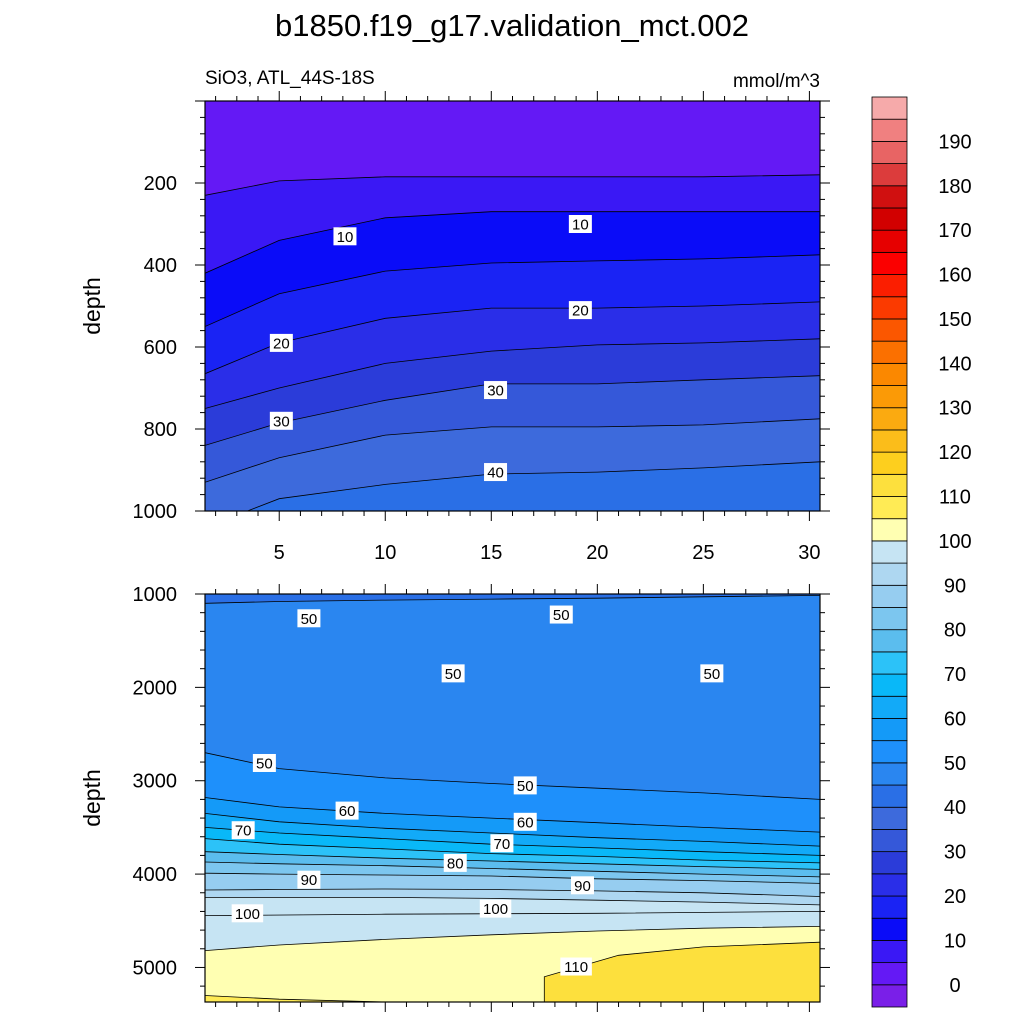 This screenshot has height=1024, width=1024. Describe the element at coordinates (954, 231) in the screenshot. I see `colorbar-label: 170` at that location.